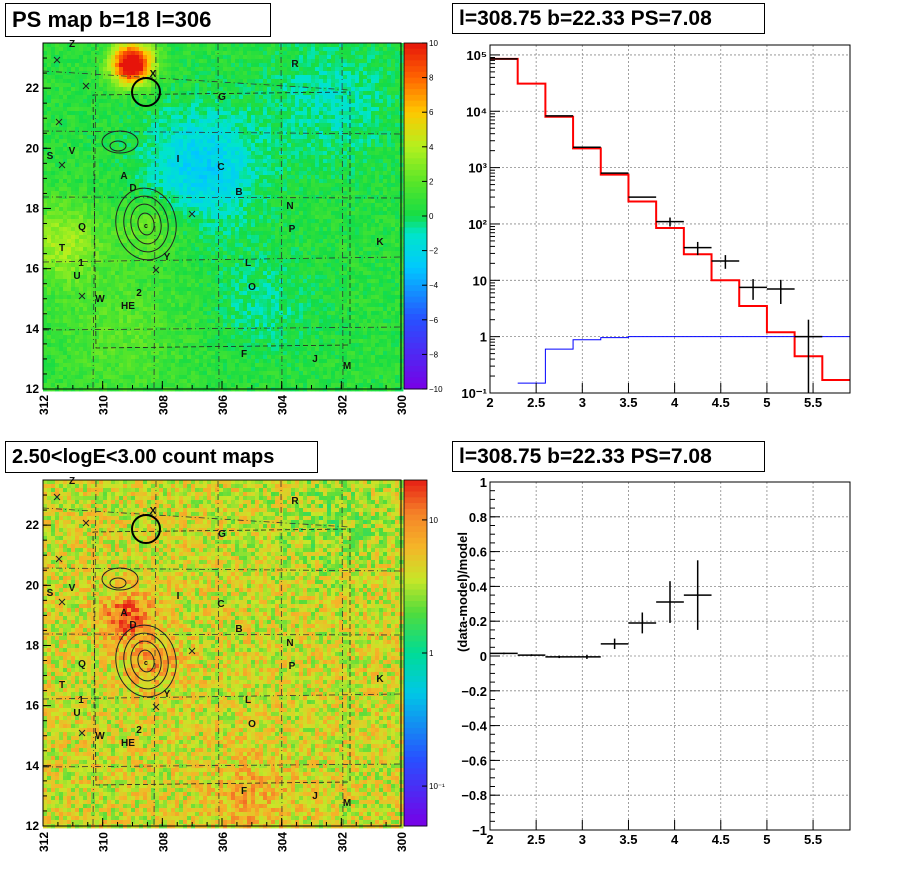  What do you see at coordinates (44, 405) in the screenshot?
I see `x-tick-label: 312` at bounding box center [44, 405].